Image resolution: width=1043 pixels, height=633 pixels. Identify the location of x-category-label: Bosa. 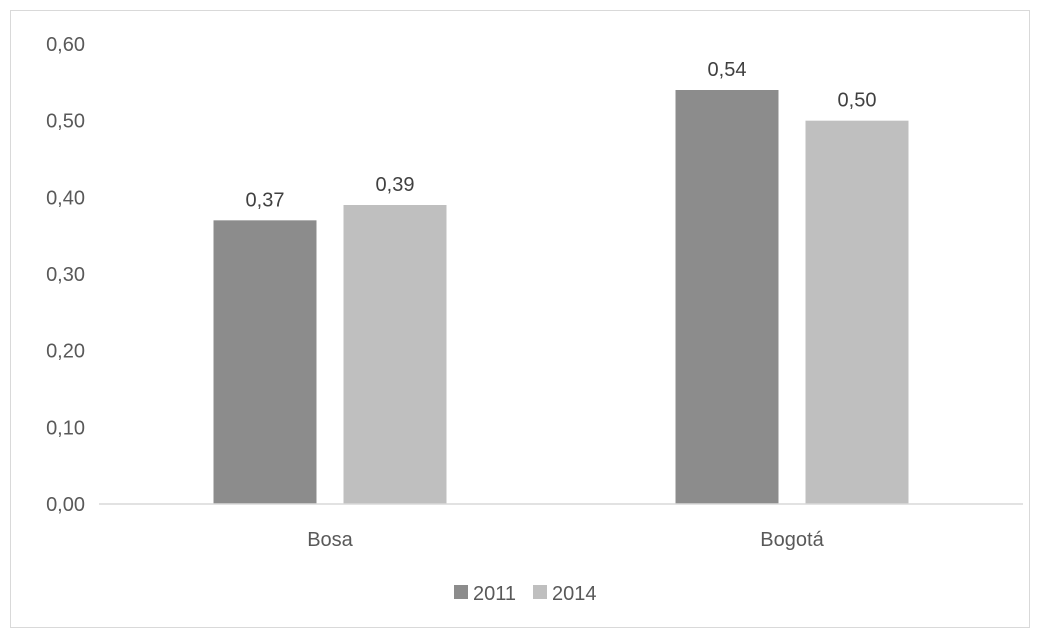
(330, 540).